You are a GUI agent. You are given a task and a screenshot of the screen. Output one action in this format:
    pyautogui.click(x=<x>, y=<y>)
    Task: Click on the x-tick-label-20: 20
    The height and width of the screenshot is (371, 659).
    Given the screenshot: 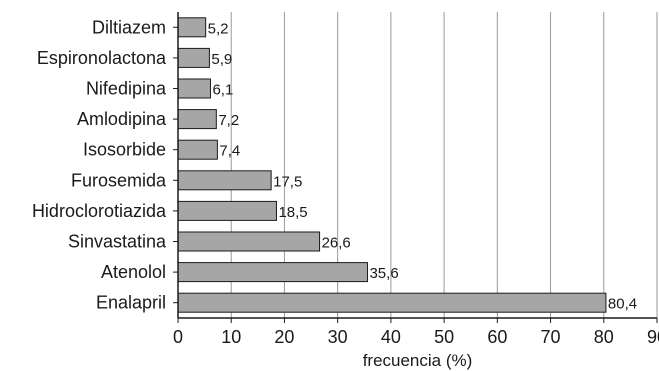 What is the action you would take?
    pyautogui.click(x=284, y=337)
    